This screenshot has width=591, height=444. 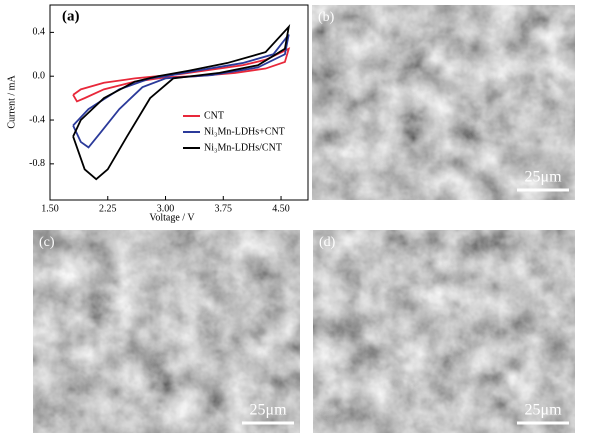 What do you see at coordinates (37, 119) in the screenshot?
I see `y-tick-label: -0.4` at bounding box center [37, 119].